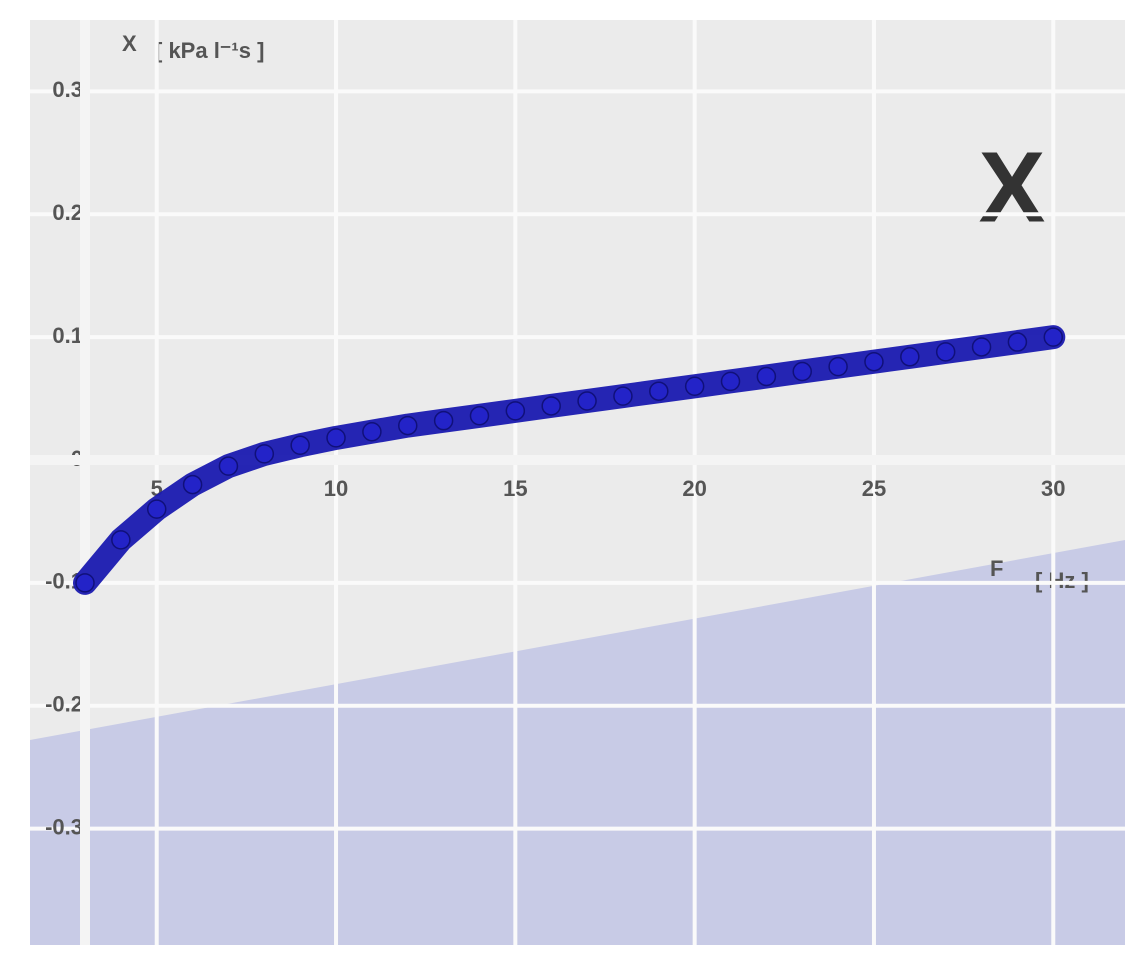 The height and width of the screenshot is (966, 1143). What do you see at coordinates (996, 568) in the screenshot?
I see `x-axis-label: F` at bounding box center [996, 568].